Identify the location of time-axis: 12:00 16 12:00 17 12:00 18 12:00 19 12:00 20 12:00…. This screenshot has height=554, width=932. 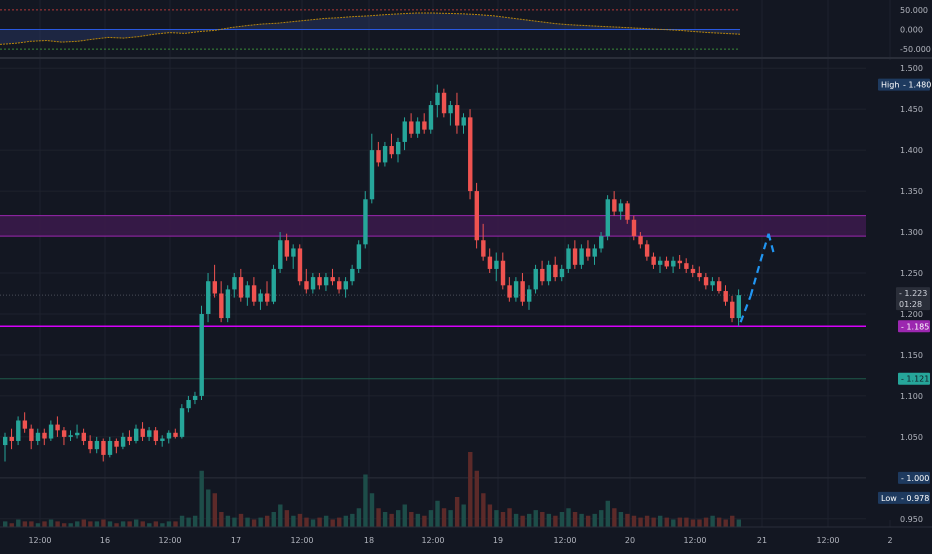
(460, 540).